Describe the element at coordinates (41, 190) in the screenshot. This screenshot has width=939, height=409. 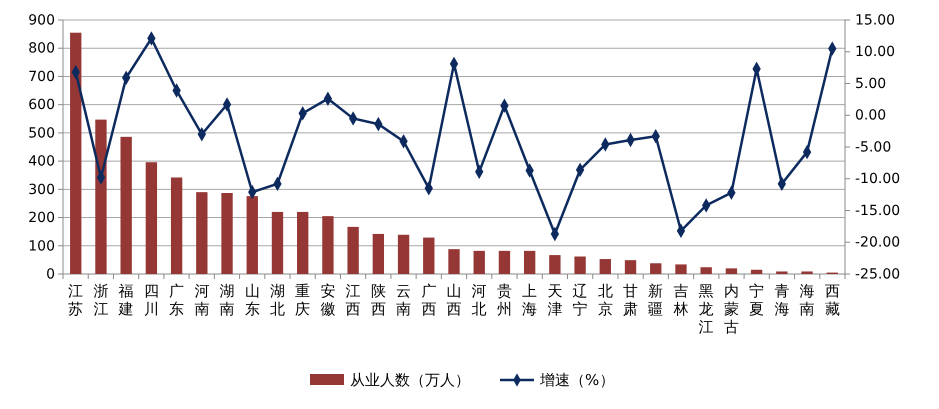
I see `y-tick-label: 300` at that location.